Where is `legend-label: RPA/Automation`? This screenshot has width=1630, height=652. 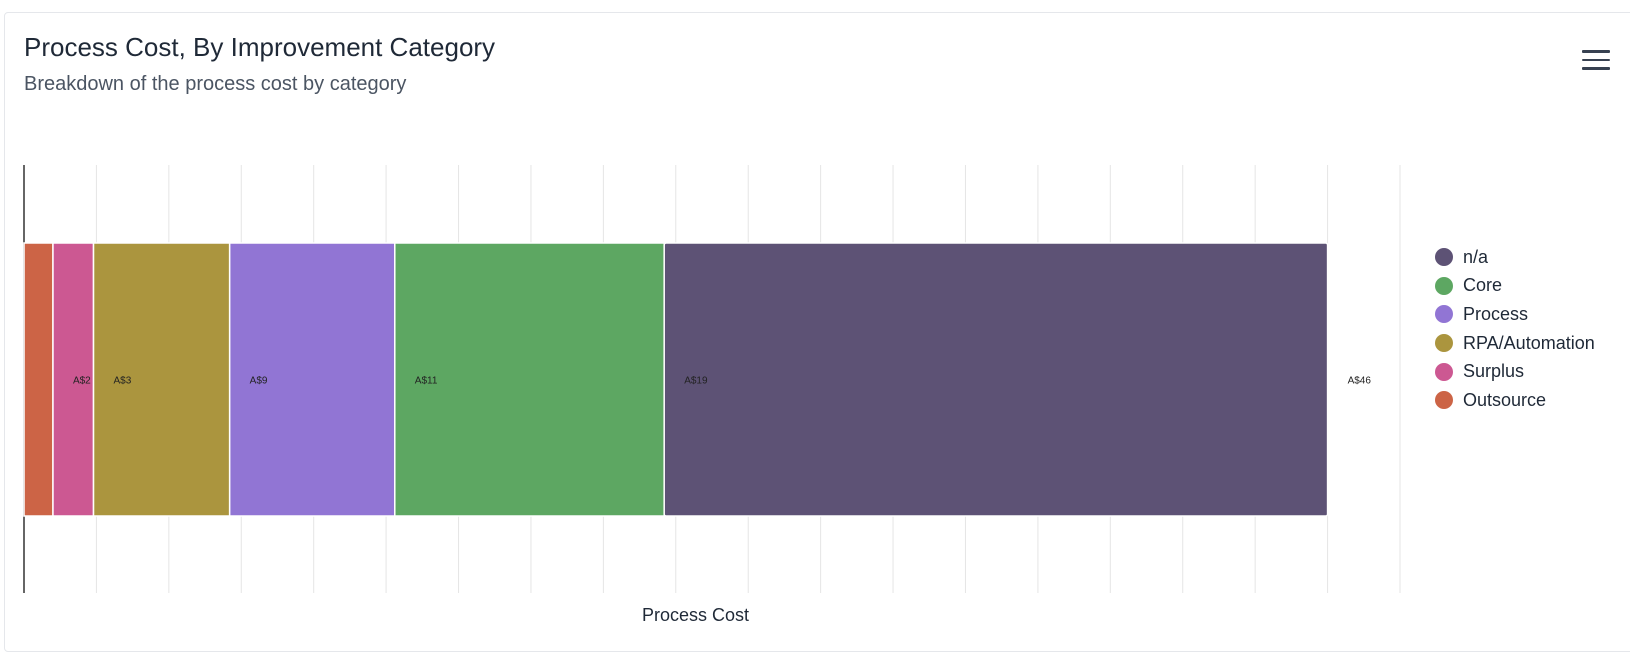 legend-label: RPA/Automation is located at coordinates (1529, 342).